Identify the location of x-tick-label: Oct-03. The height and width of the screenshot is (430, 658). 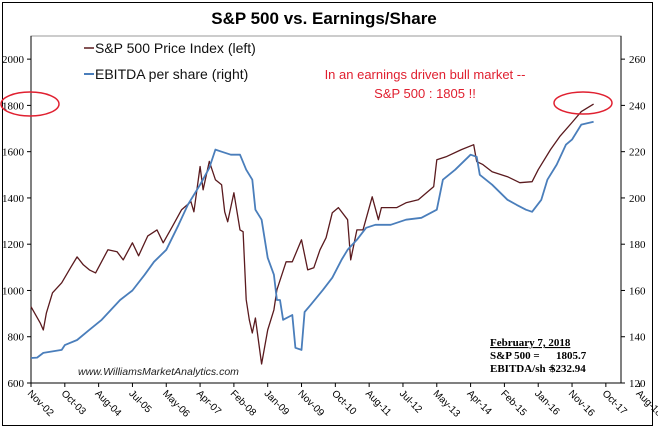
(73, 402).